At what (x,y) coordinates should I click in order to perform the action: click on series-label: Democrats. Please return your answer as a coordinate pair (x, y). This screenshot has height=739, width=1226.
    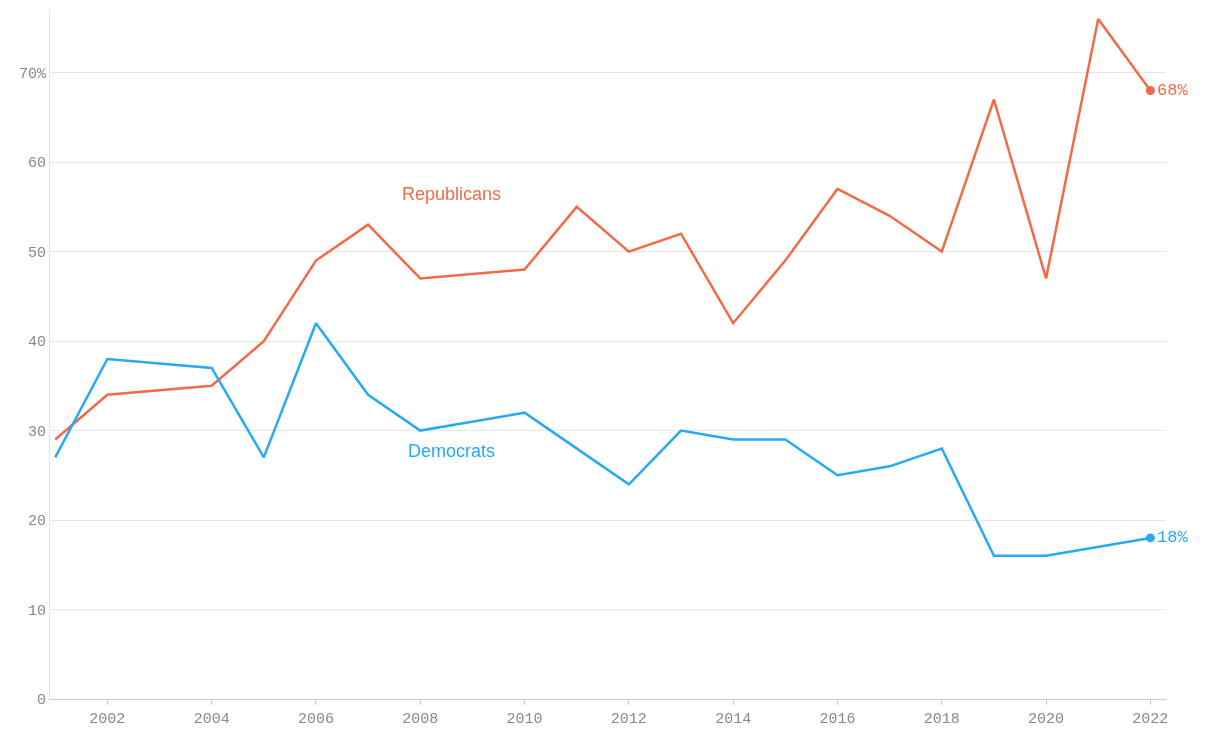
    Looking at the image, I should click on (452, 451).